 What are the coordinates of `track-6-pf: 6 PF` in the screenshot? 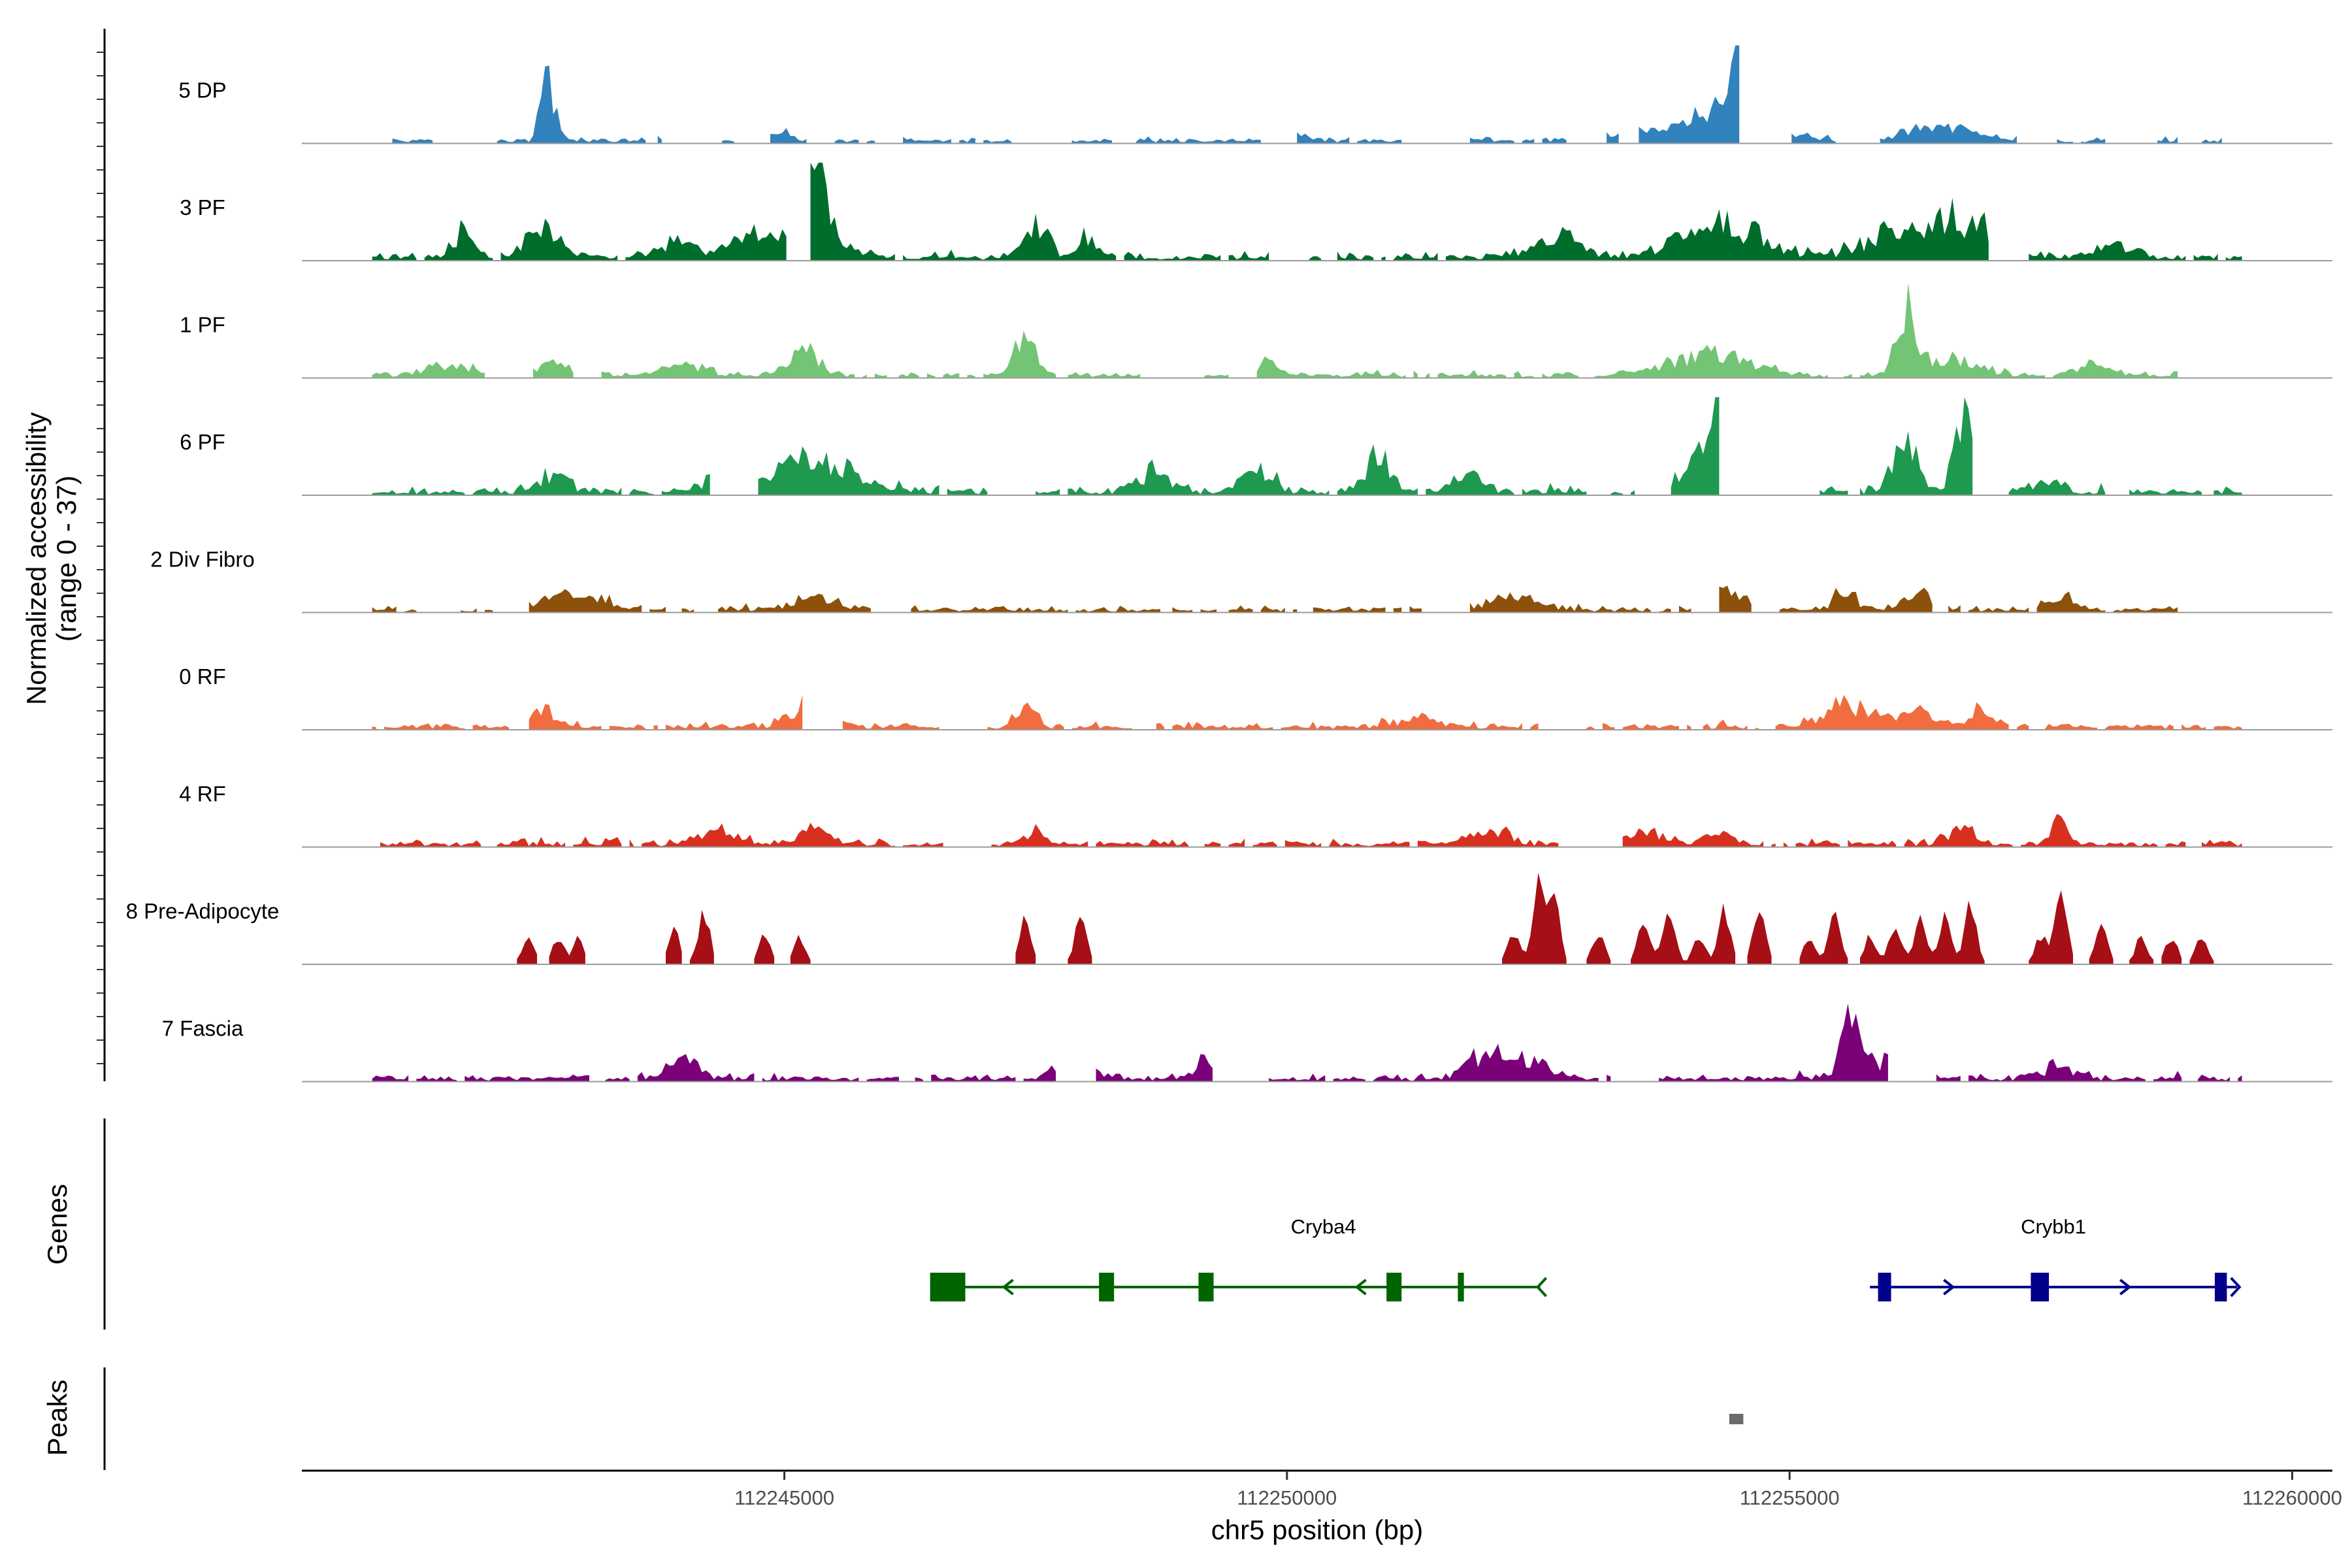 It's located at (1256, 446).